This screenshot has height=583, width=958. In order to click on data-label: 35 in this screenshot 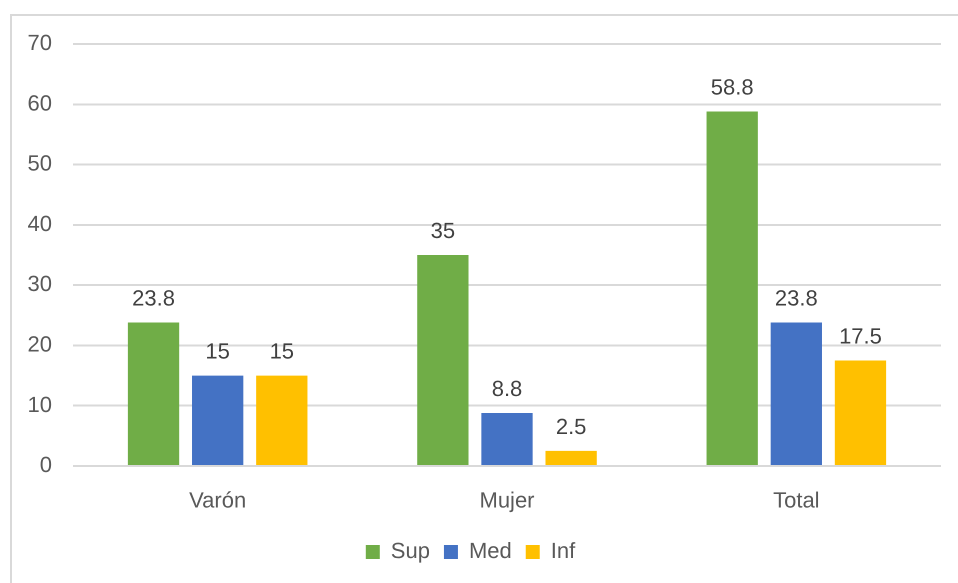, I will do `click(443, 231)`.